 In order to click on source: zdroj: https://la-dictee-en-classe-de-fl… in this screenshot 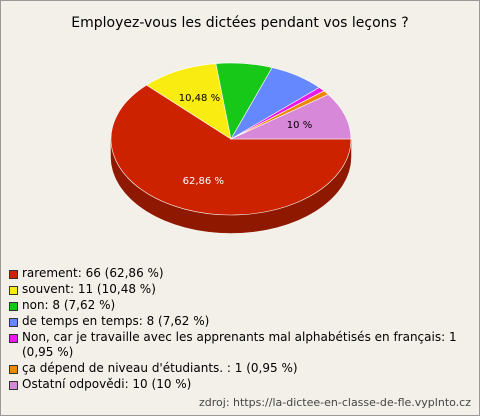, I will do `click(335, 402)`.